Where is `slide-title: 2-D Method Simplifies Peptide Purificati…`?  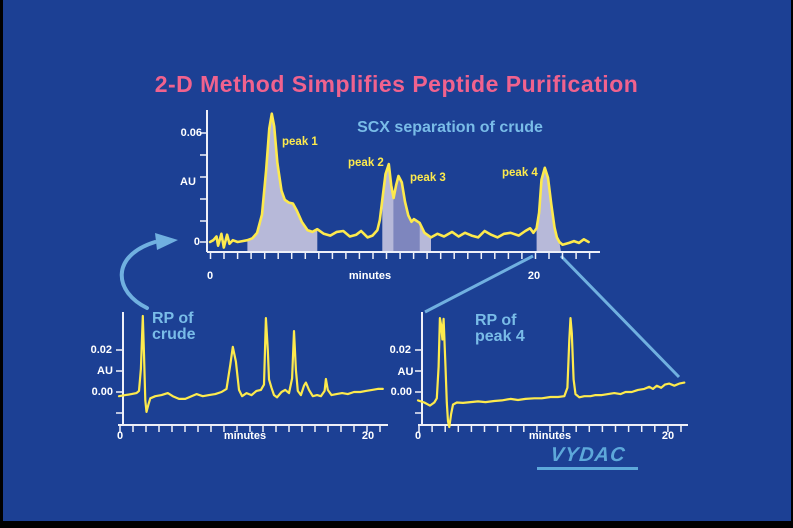
slide-title: 2-D Method Simplifies Peptide Purificati… is located at coordinates (396, 84).